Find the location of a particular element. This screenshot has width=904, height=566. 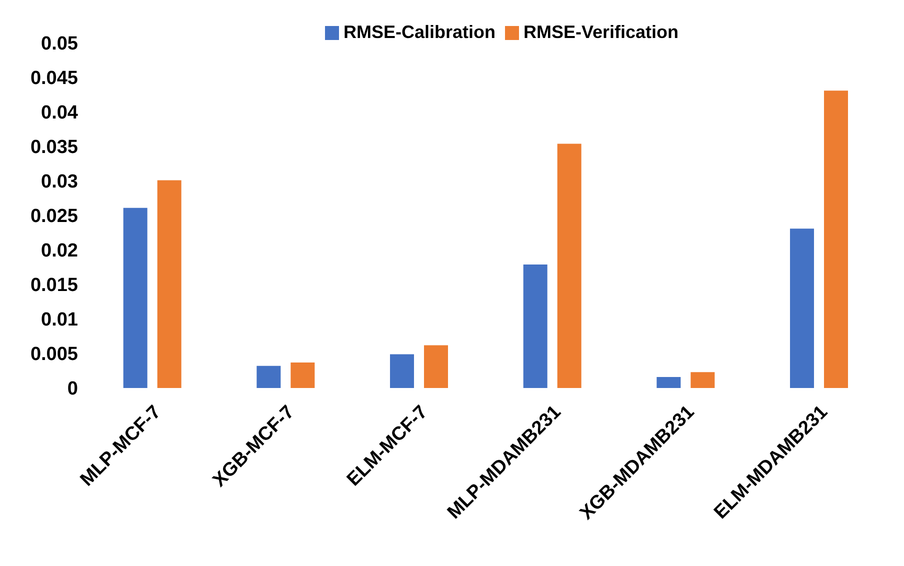

legend-label: RMSE-Calibration is located at coordinates (419, 32).